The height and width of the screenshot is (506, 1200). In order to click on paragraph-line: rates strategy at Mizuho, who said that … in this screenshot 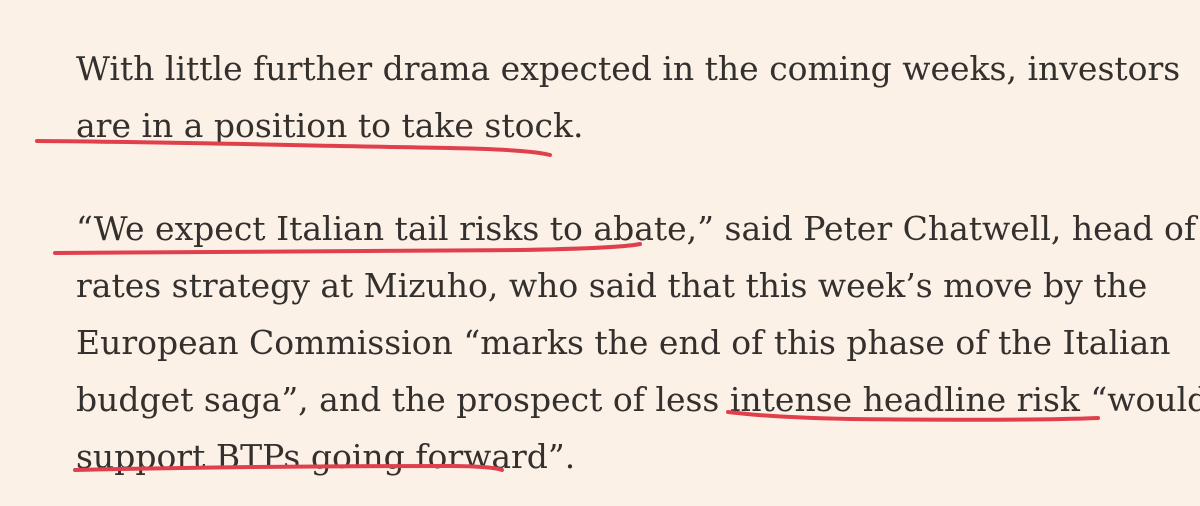, I will do `click(612, 285)`.